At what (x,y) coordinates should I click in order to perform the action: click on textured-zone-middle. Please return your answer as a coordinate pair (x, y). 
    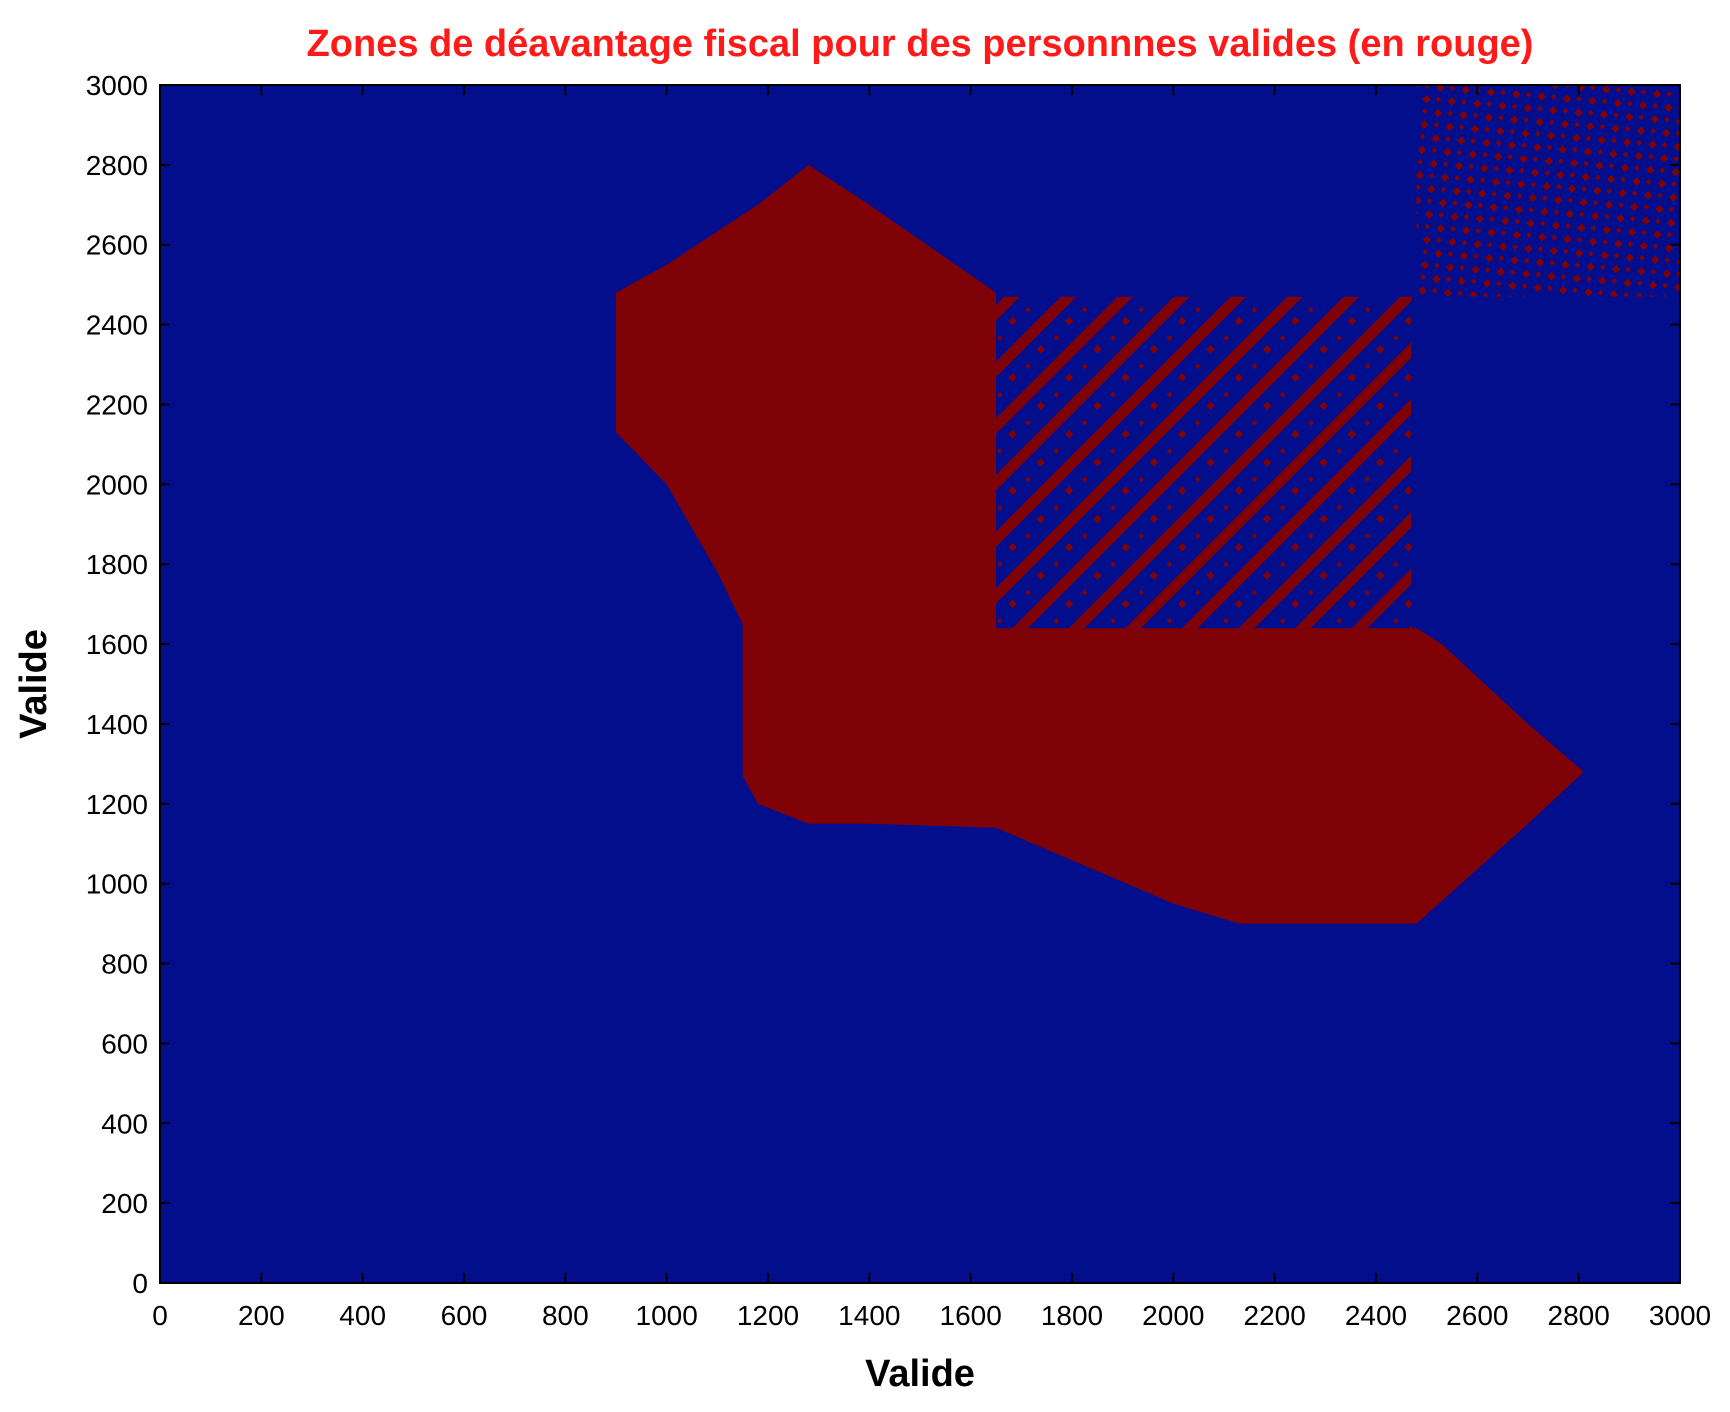
    Looking at the image, I should click on (1204, 462).